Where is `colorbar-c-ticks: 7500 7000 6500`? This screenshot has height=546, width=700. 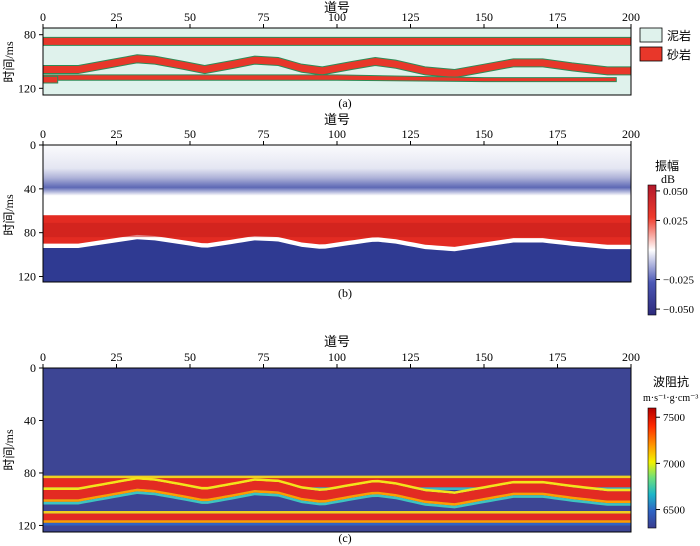
colorbar-c-ticks: 7500 7000 6500 is located at coordinates (671, 464).